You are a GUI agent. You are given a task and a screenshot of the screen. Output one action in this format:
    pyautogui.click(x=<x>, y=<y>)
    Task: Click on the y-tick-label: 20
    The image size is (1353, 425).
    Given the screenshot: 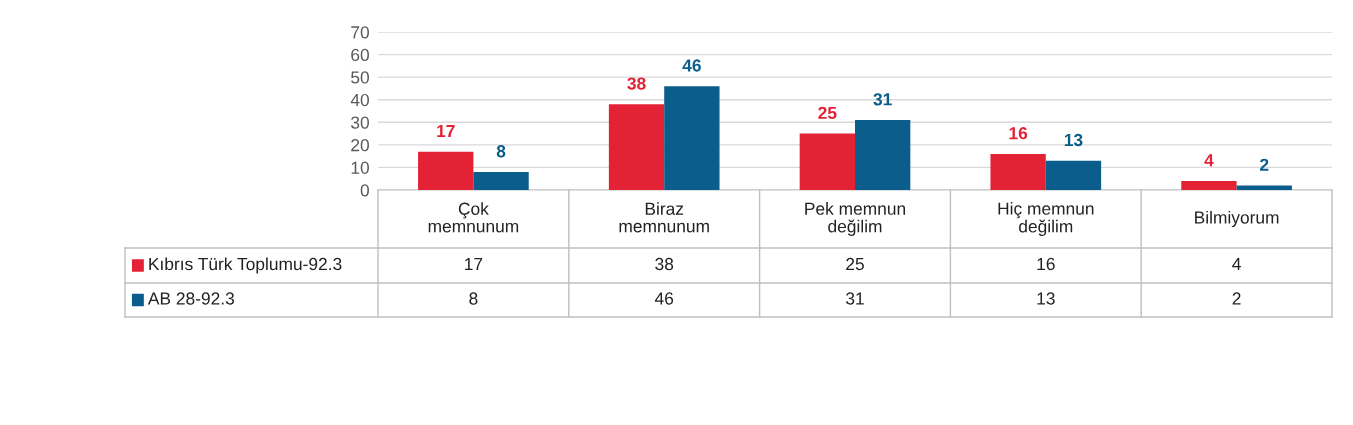 What is the action you would take?
    pyautogui.click(x=360, y=145)
    